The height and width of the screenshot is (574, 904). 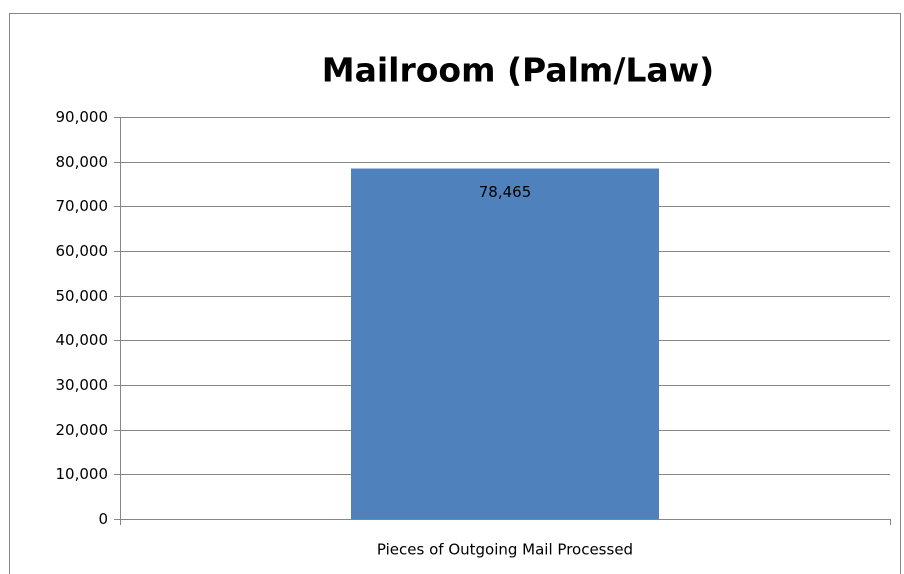 I want to click on y-tick-label: 0, so click(x=103, y=519).